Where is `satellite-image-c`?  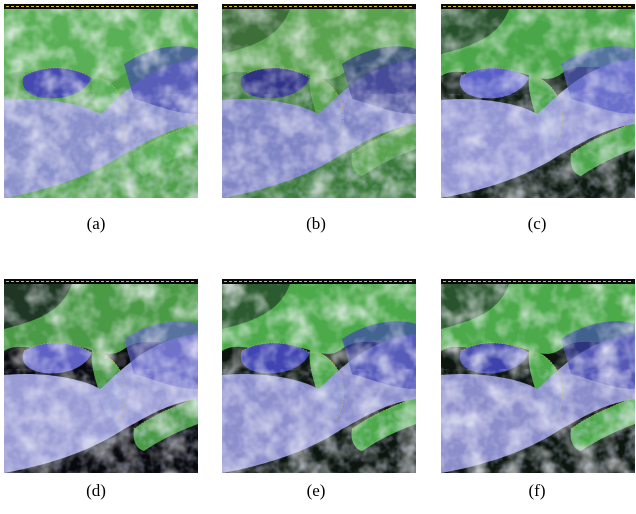
satellite-image-c is located at coordinates (538, 101).